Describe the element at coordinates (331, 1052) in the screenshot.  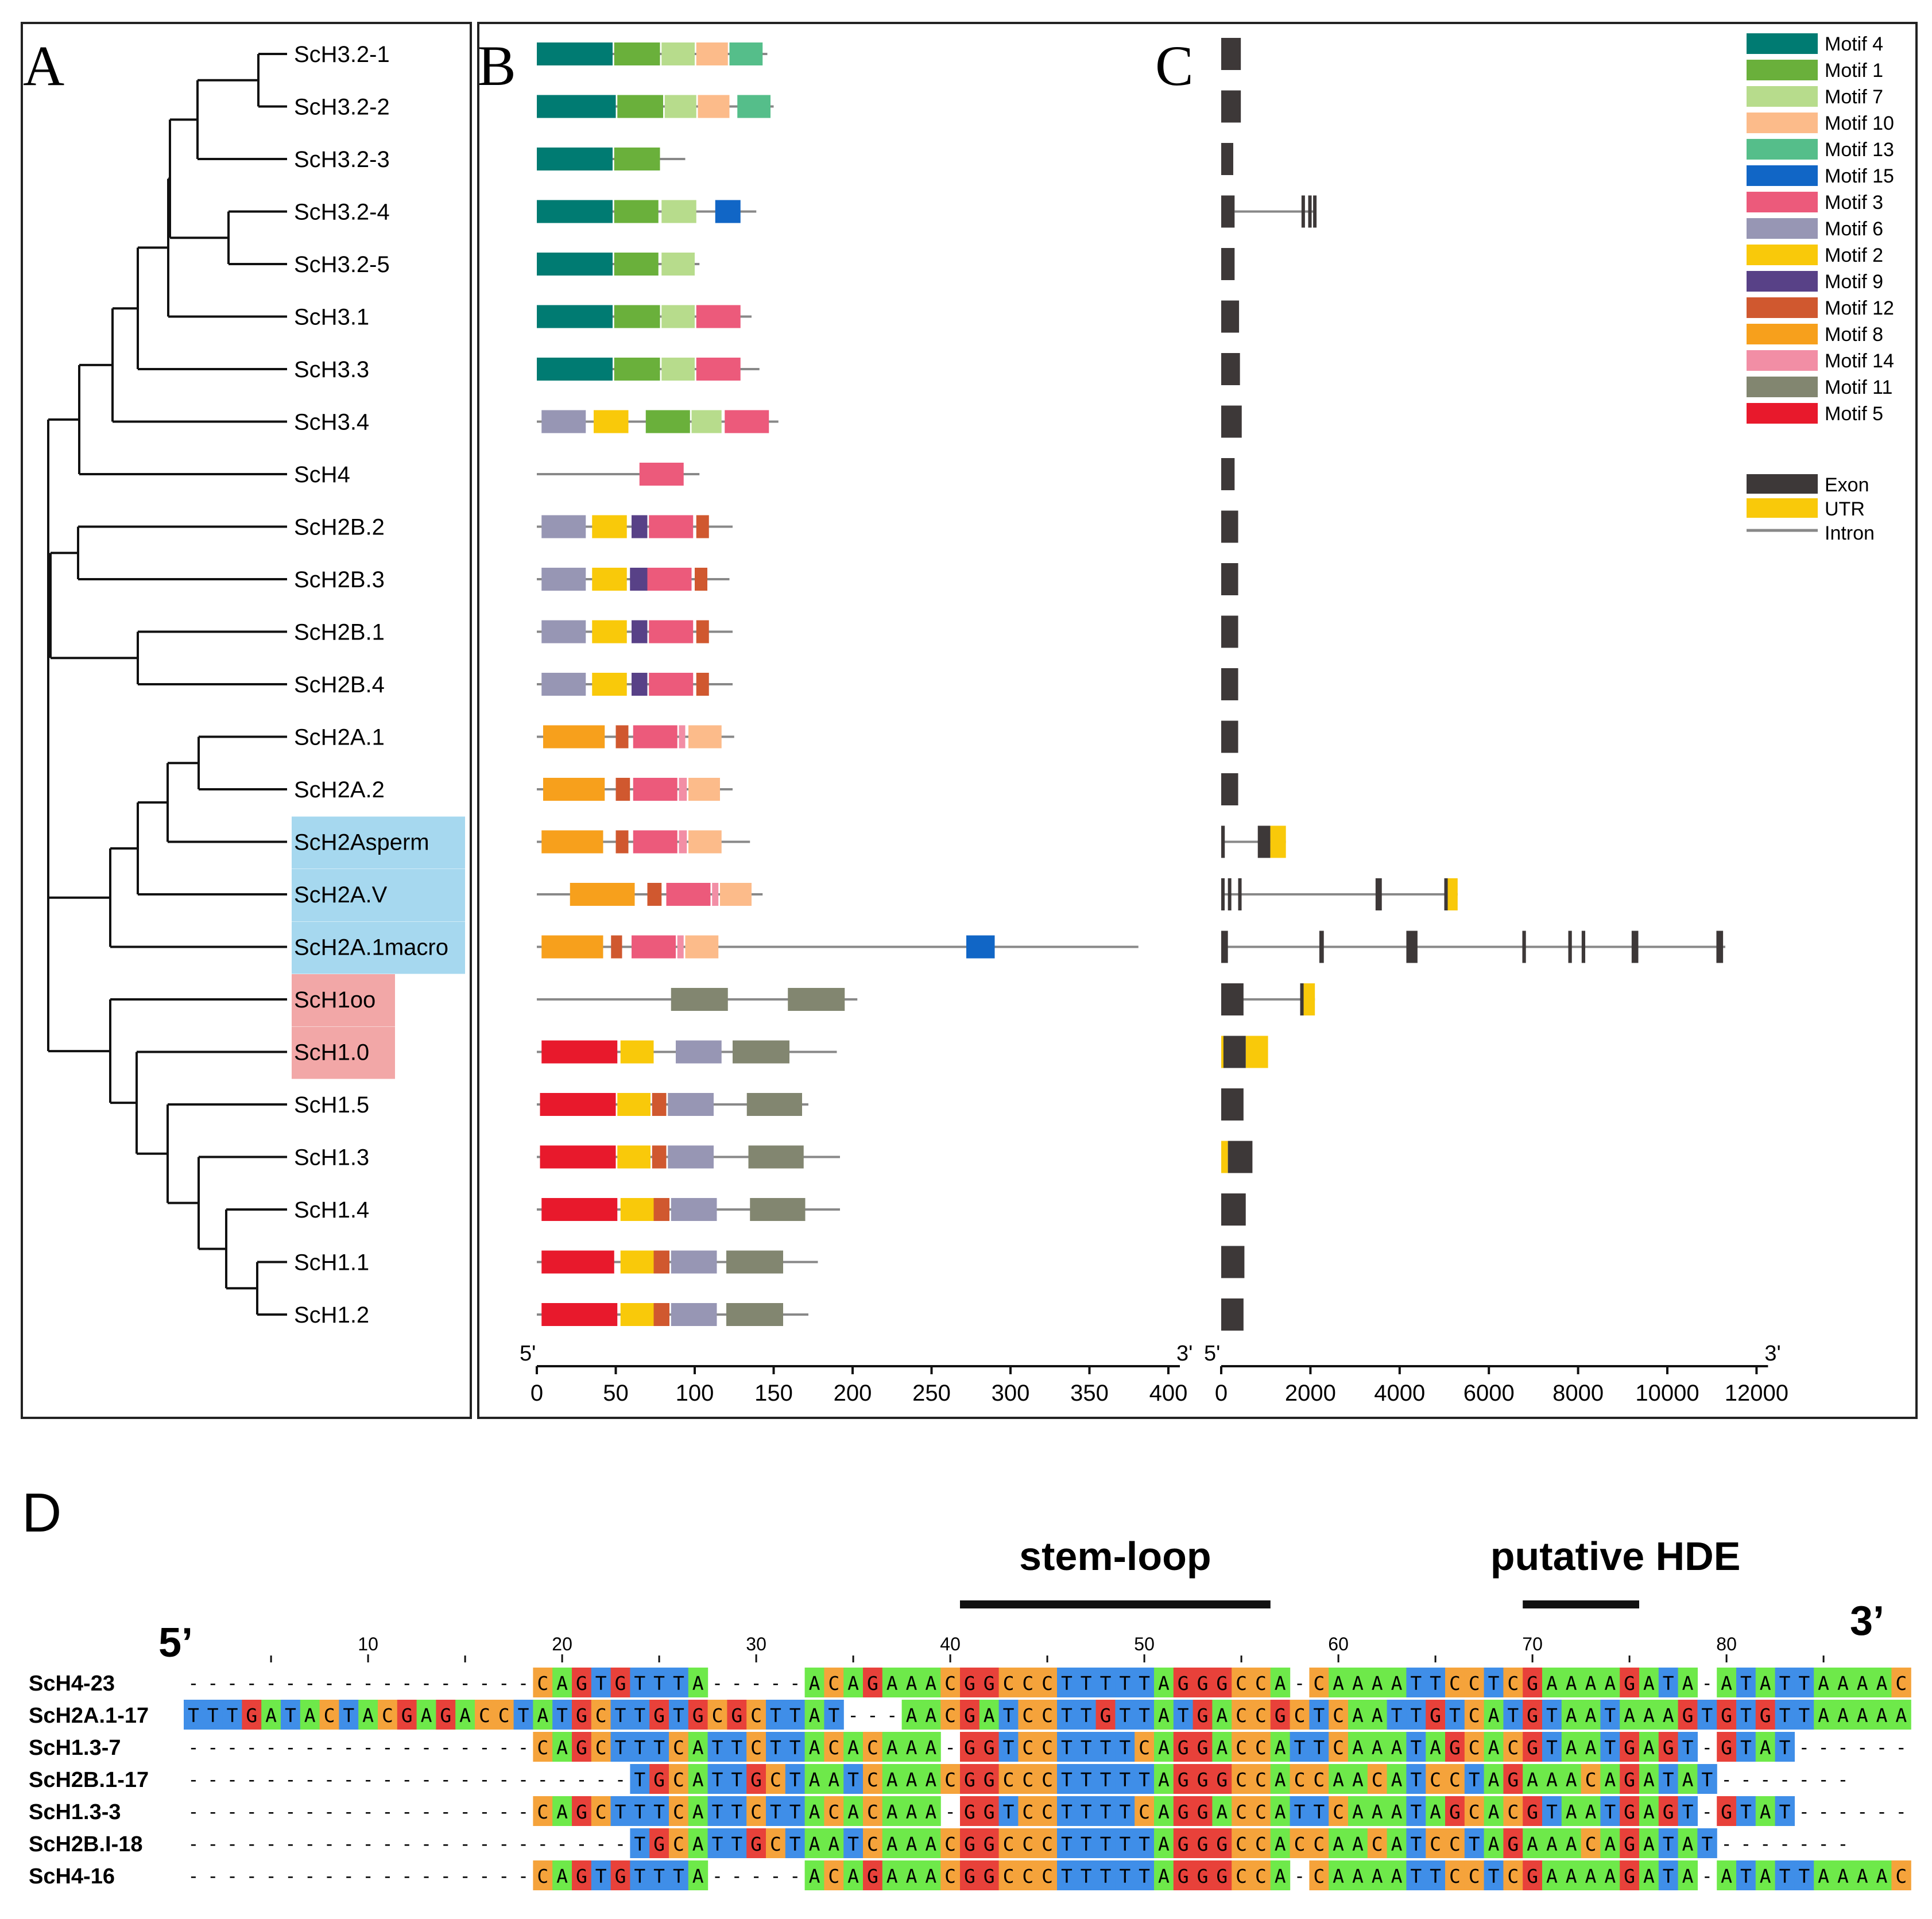
I see `gene-label: ScH1.0` at that location.